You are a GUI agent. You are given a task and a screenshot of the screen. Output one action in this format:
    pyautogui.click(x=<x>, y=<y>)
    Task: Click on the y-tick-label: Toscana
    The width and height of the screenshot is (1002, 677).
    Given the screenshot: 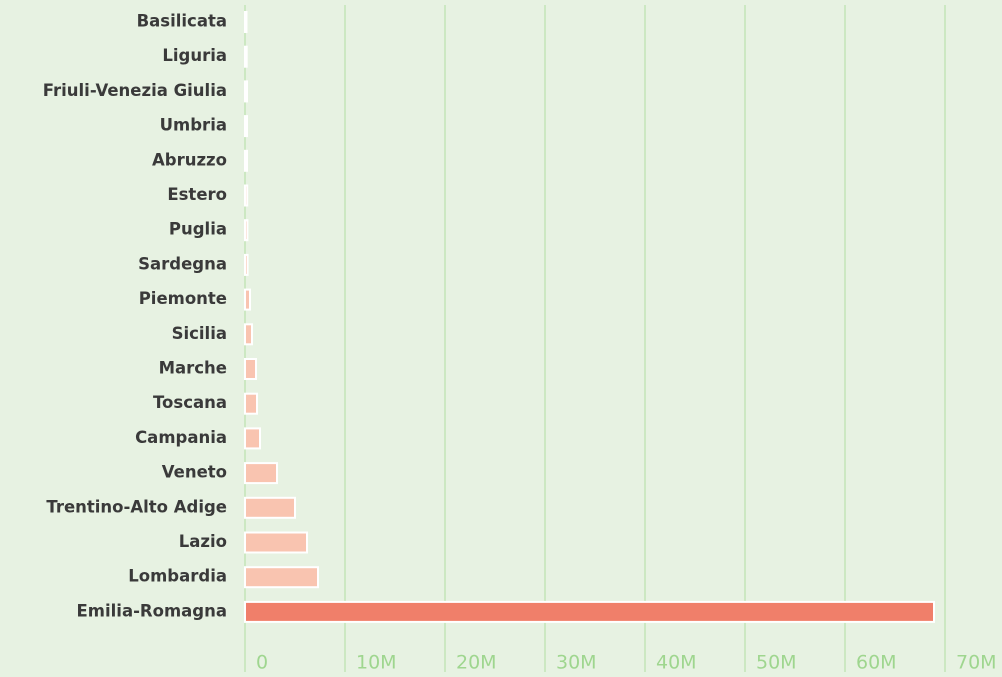 What is the action you would take?
    pyautogui.click(x=190, y=402)
    